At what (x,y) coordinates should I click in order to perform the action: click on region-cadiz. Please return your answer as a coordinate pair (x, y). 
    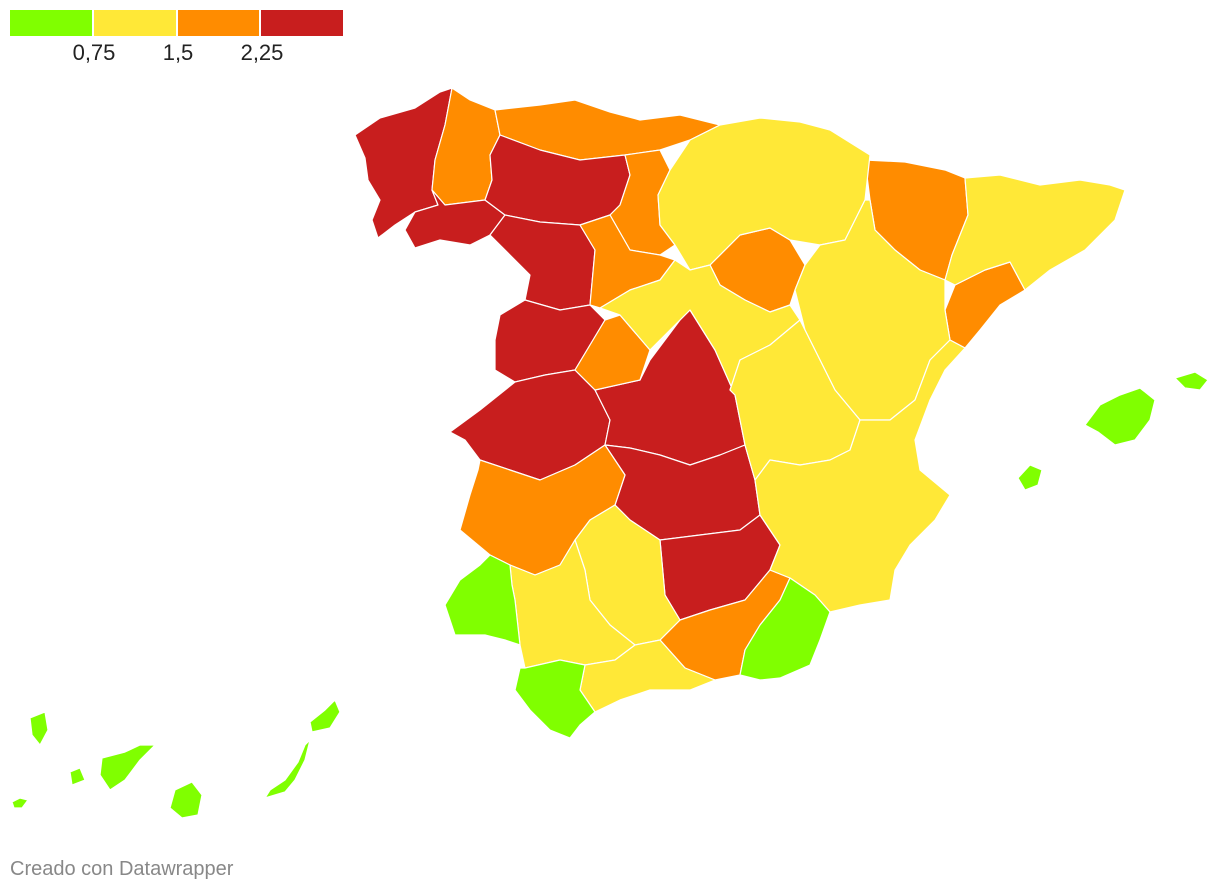
    Looking at the image, I should click on (555, 699).